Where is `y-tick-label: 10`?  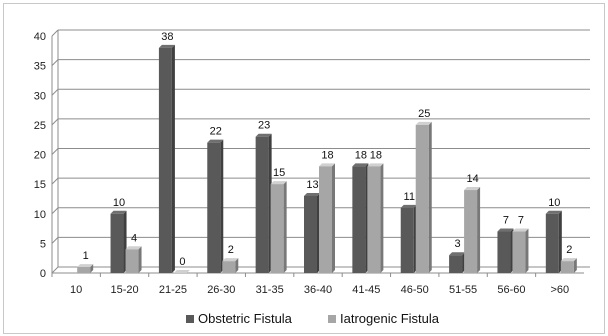
y-tick-label: 10 is located at coordinates (40, 215).